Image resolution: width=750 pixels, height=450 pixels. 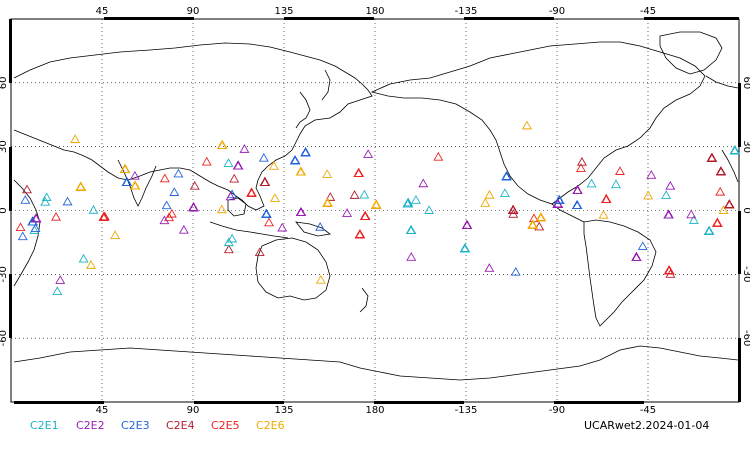 I want to click on bottom-lon-label: 90, so click(x=193, y=410).